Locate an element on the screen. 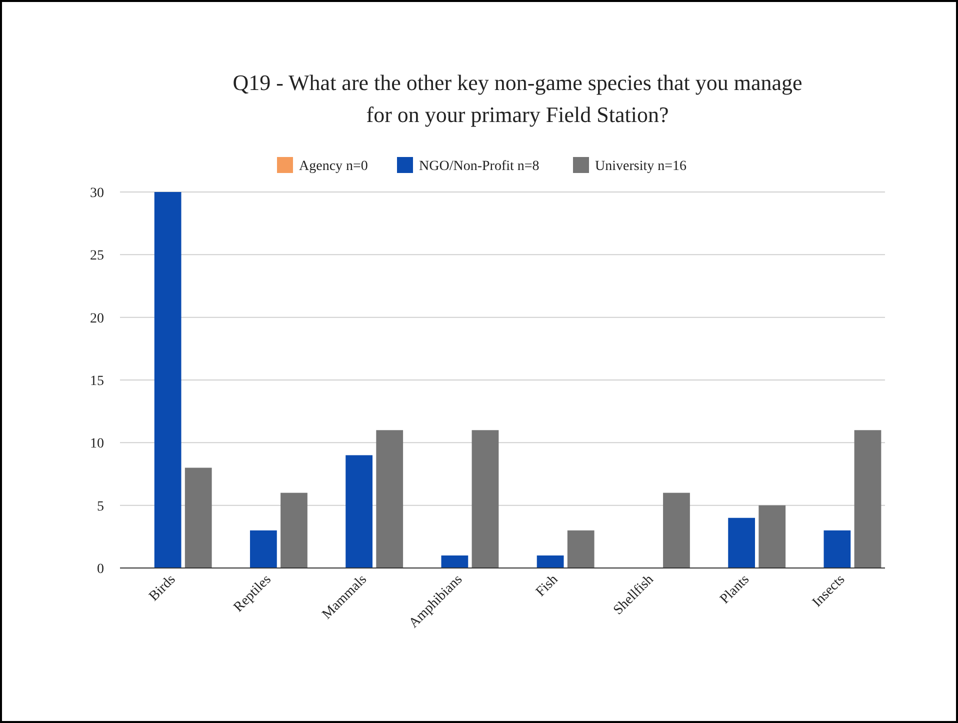 This screenshot has width=958, height=723. y-tick-label: 15 is located at coordinates (97, 381).